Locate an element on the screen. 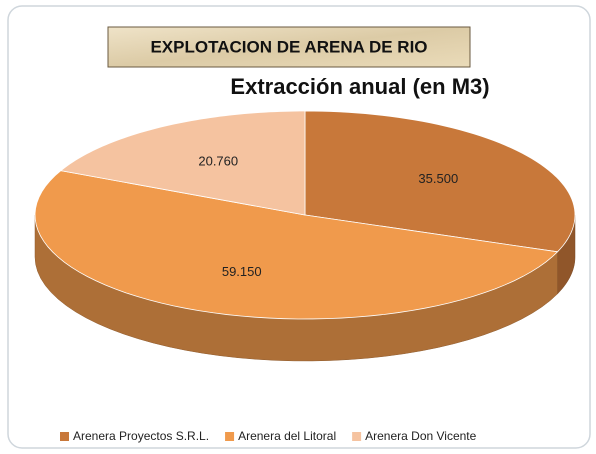 The image size is (596, 454). chart-subtitle: Extracción anual (en M3) is located at coordinates (359, 86).